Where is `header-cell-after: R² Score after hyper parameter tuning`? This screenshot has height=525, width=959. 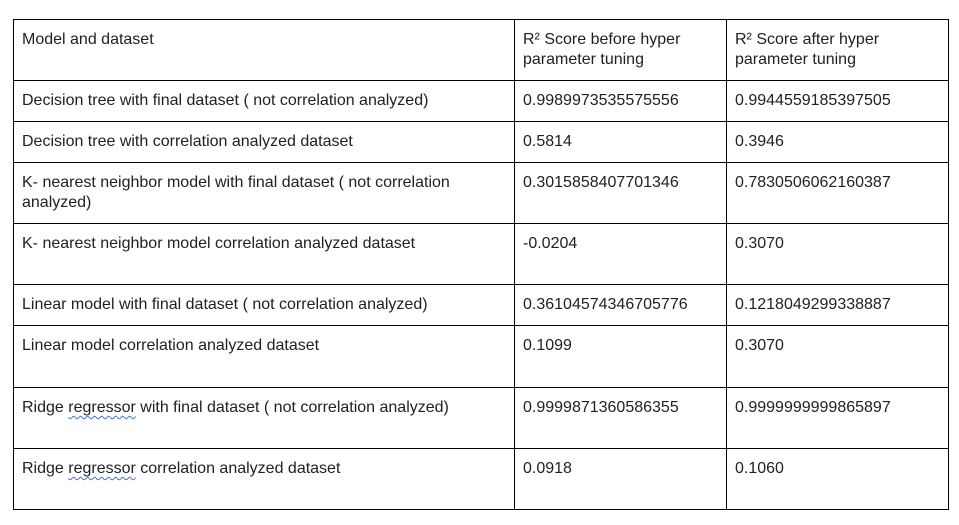
header-cell-after: R² Score after hyper parameter tuning is located at coordinates (837, 50).